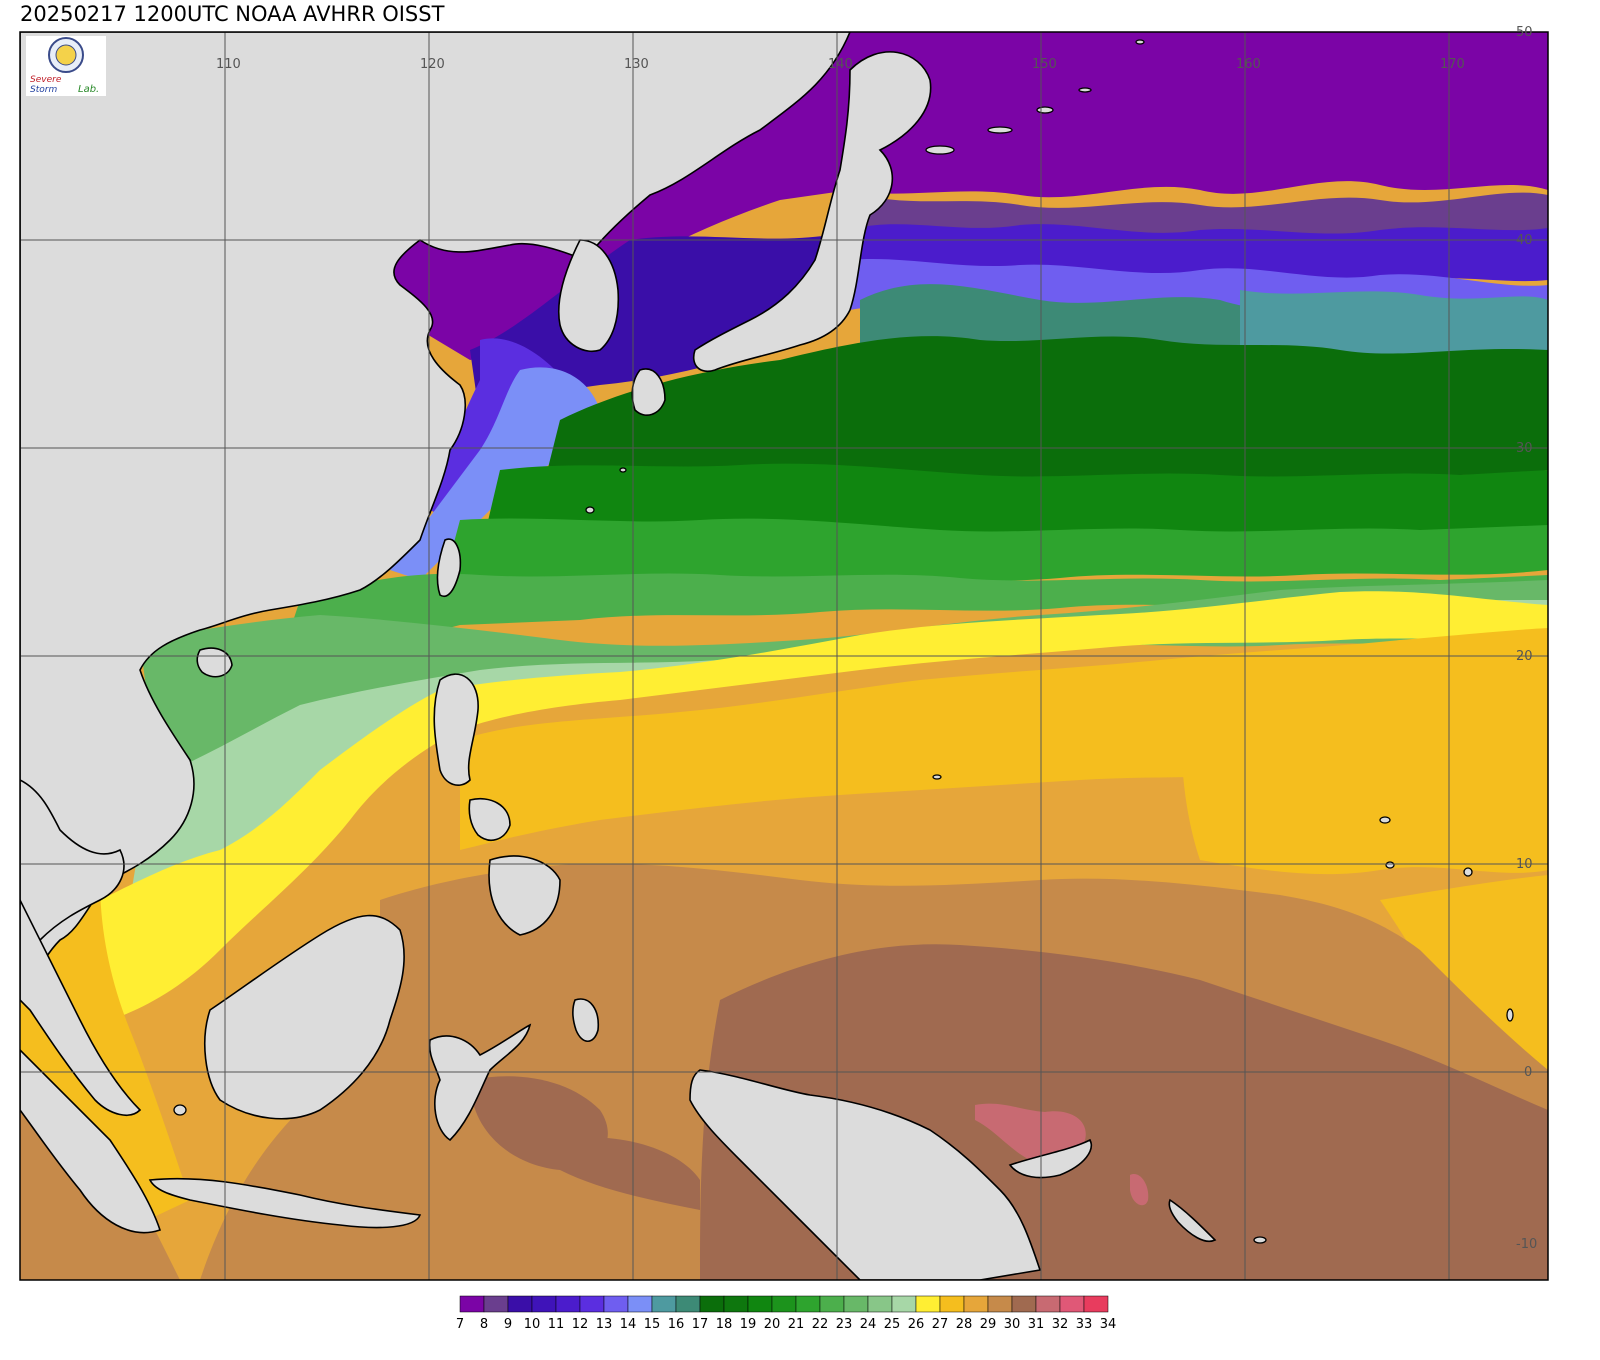  I want to click on sulawesi, so click(480, 1082).